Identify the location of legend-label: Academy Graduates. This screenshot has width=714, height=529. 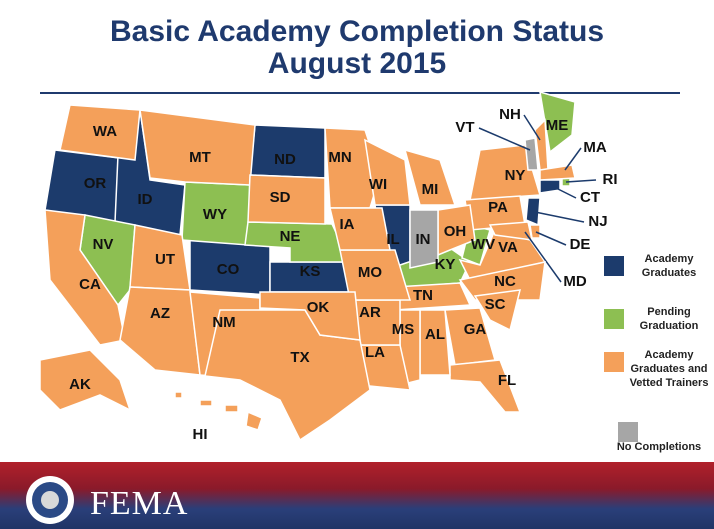
(669, 266).